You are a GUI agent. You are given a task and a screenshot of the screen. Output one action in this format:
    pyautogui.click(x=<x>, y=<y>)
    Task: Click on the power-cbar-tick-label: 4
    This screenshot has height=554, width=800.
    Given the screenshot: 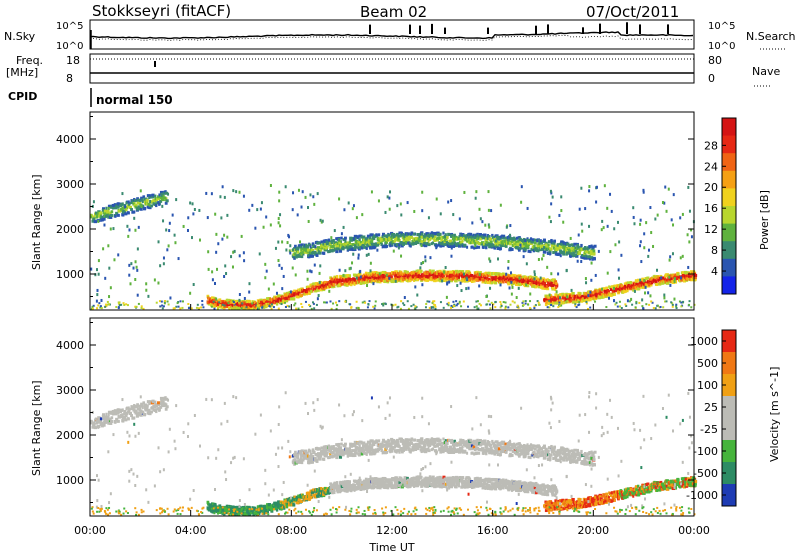 What is the action you would take?
    pyautogui.click(x=714, y=271)
    